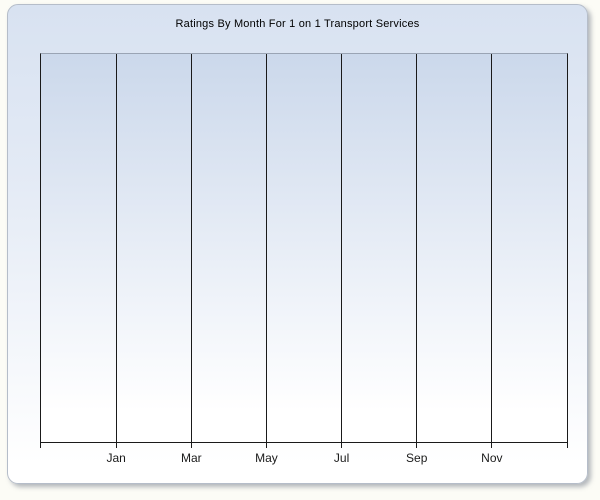  What do you see at coordinates (266, 458) in the screenshot?
I see `x-axis-label: May` at bounding box center [266, 458].